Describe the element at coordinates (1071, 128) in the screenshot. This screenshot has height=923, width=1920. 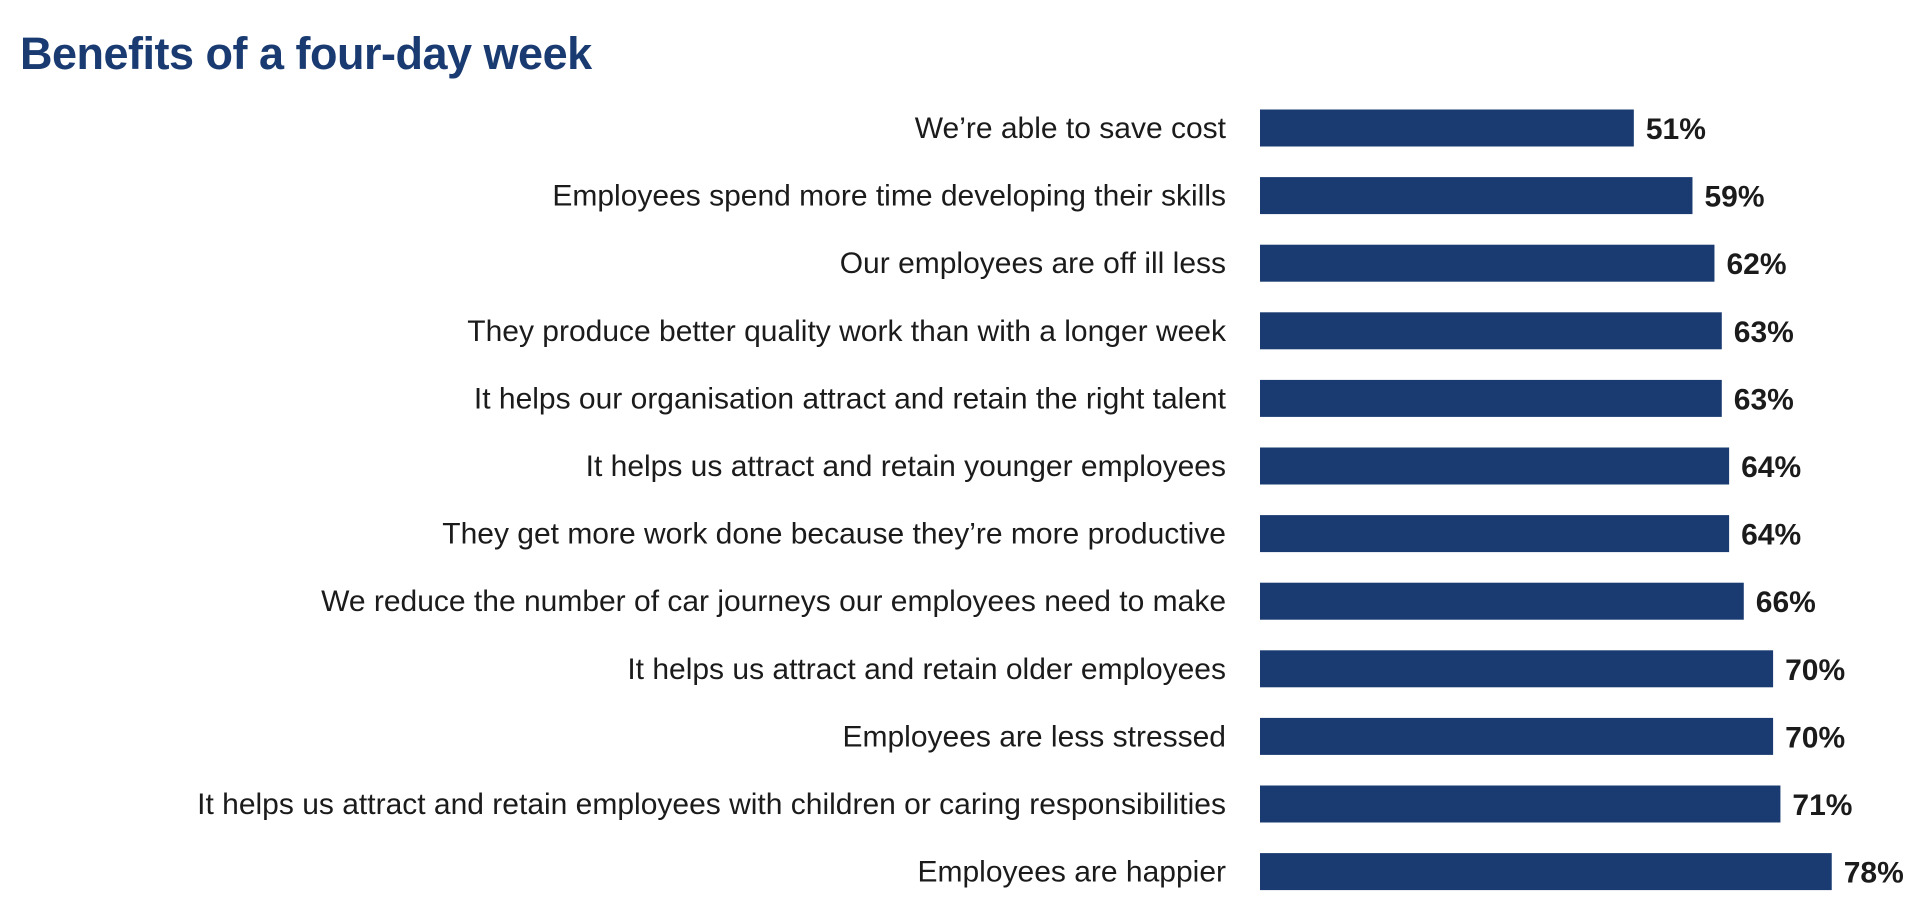
I see `category-label: We’re able to save cost` at that location.